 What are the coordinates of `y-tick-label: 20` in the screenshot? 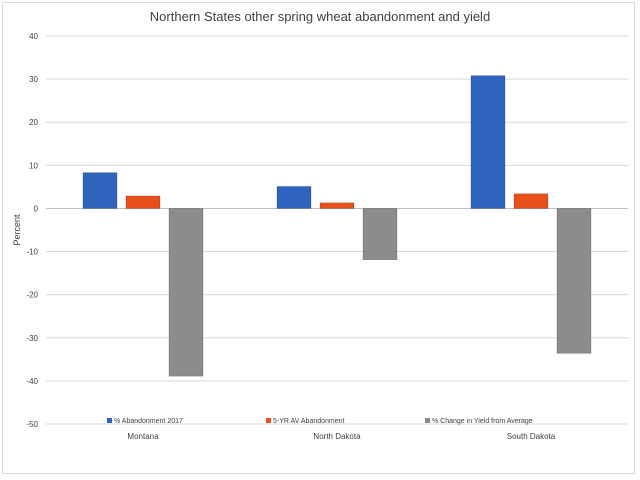 It's located at (33, 122).